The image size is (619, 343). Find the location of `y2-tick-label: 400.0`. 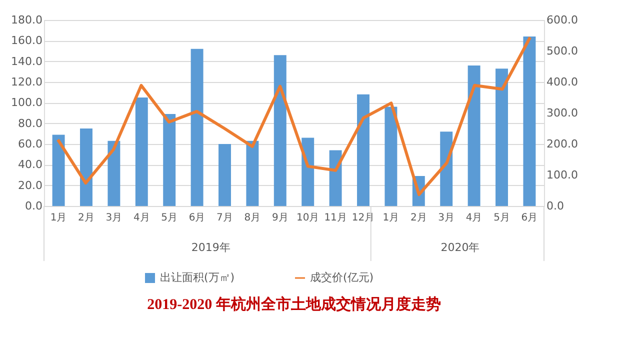

y2-tick-label: 400.0 is located at coordinates (562, 82).